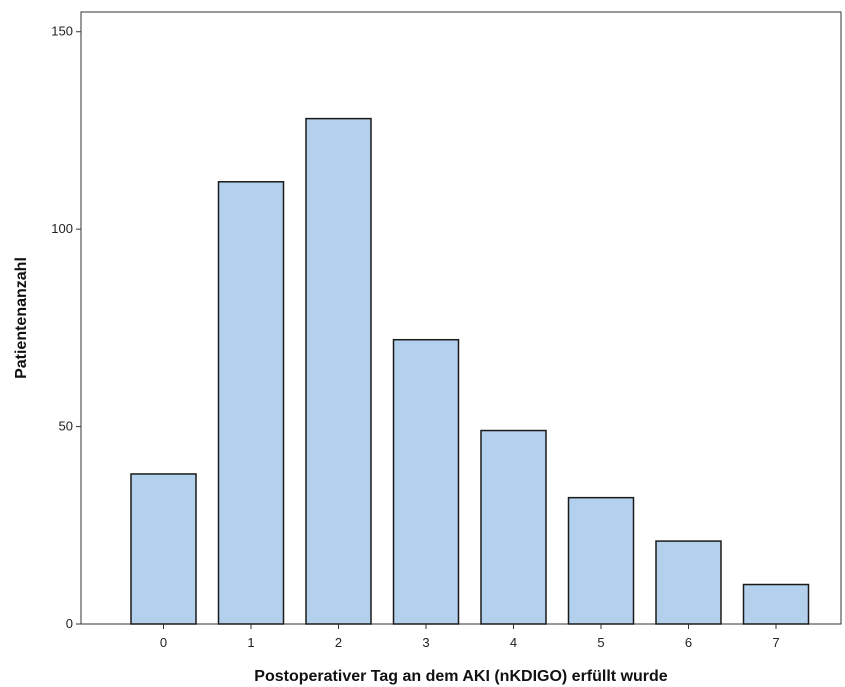 The width and height of the screenshot is (845, 687). What do you see at coordinates (21, 318) in the screenshot?
I see `y-axis-label: Patientenanzahl` at bounding box center [21, 318].